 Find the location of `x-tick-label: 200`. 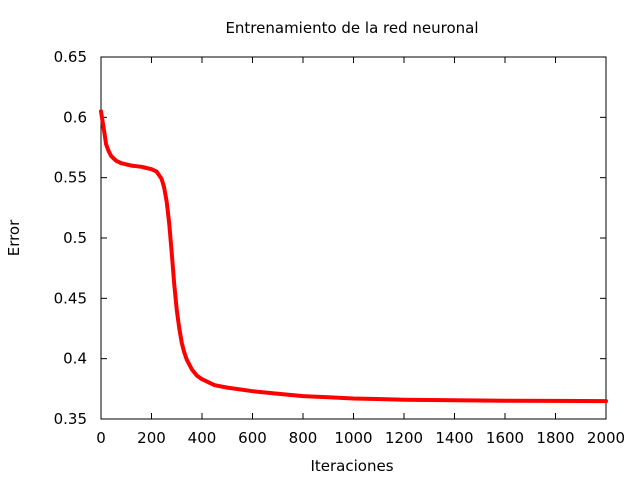

x-tick-label: 200 is located at coordinates (151, 438).